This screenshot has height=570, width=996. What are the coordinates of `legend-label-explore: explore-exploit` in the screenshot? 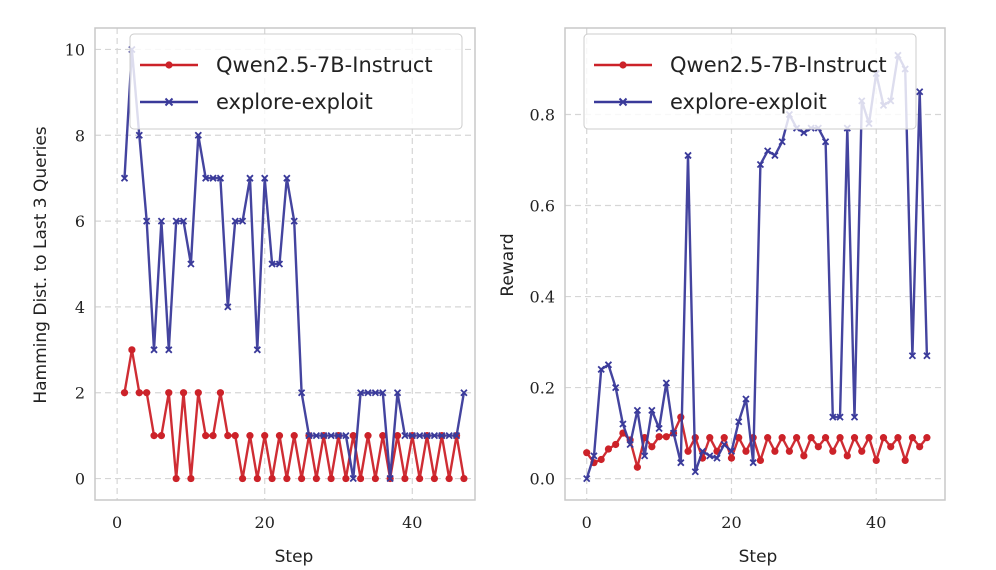 It's located at (294, 102).